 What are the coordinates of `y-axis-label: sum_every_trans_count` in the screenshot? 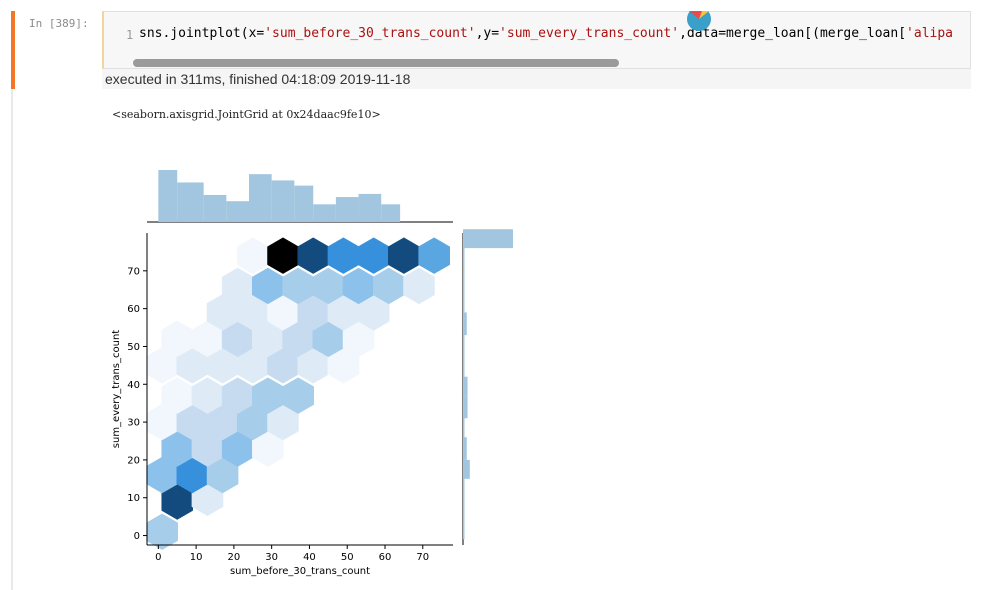 It's located at (116, 389).